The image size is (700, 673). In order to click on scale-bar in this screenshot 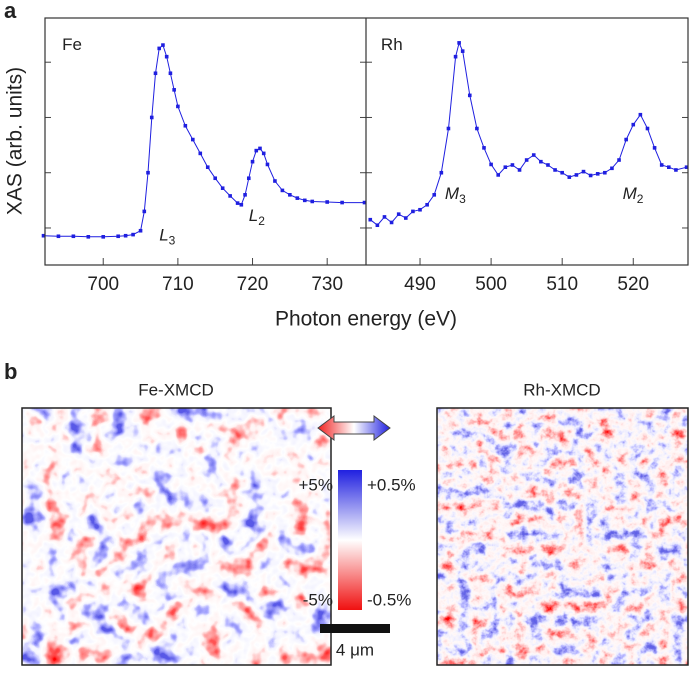, I will do `click(355, 628)`.